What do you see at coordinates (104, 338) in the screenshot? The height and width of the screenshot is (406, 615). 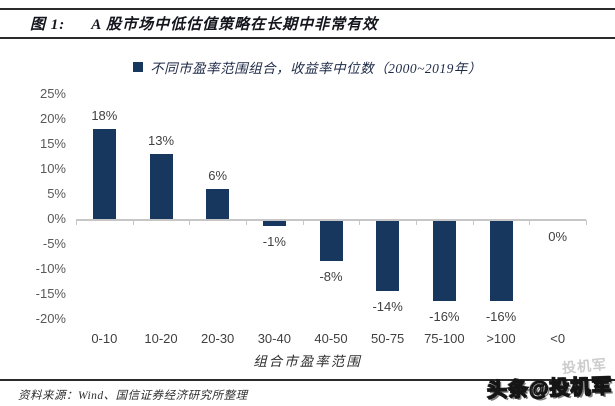 I see `x-tick-label: 0-10` at bounding box center [104, 338].